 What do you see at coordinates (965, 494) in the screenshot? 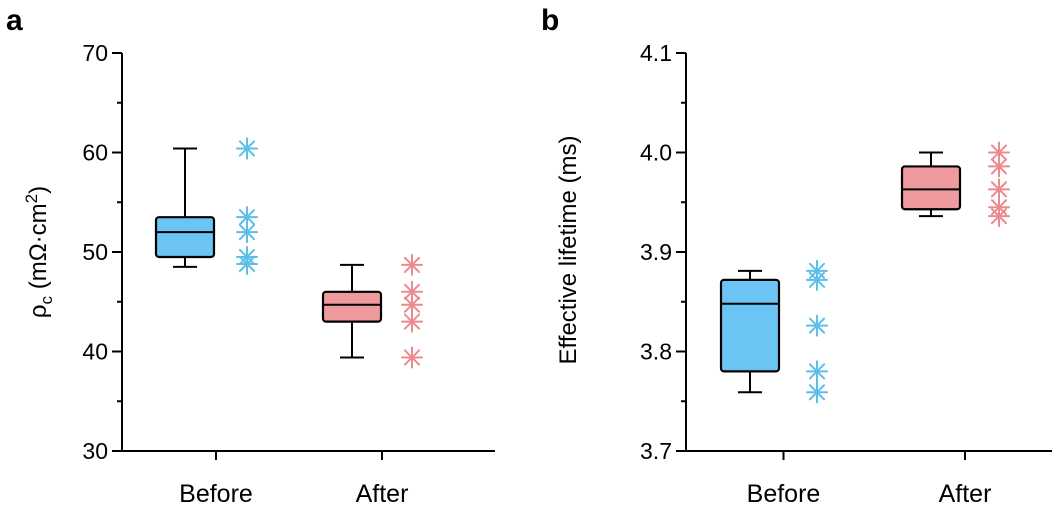
I see `panel-b-xtick-label: After` at bounding box center [965, 494].